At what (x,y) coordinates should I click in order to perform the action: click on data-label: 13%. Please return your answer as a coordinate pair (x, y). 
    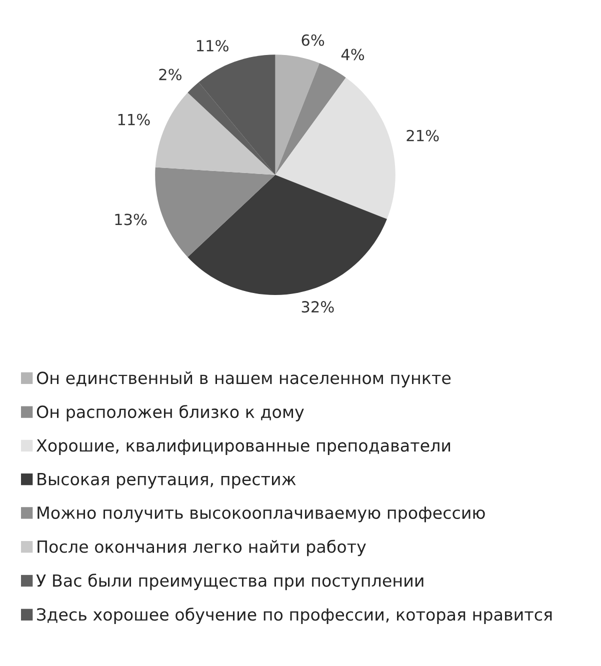
    Looking at the image, I should click on (131, 220).